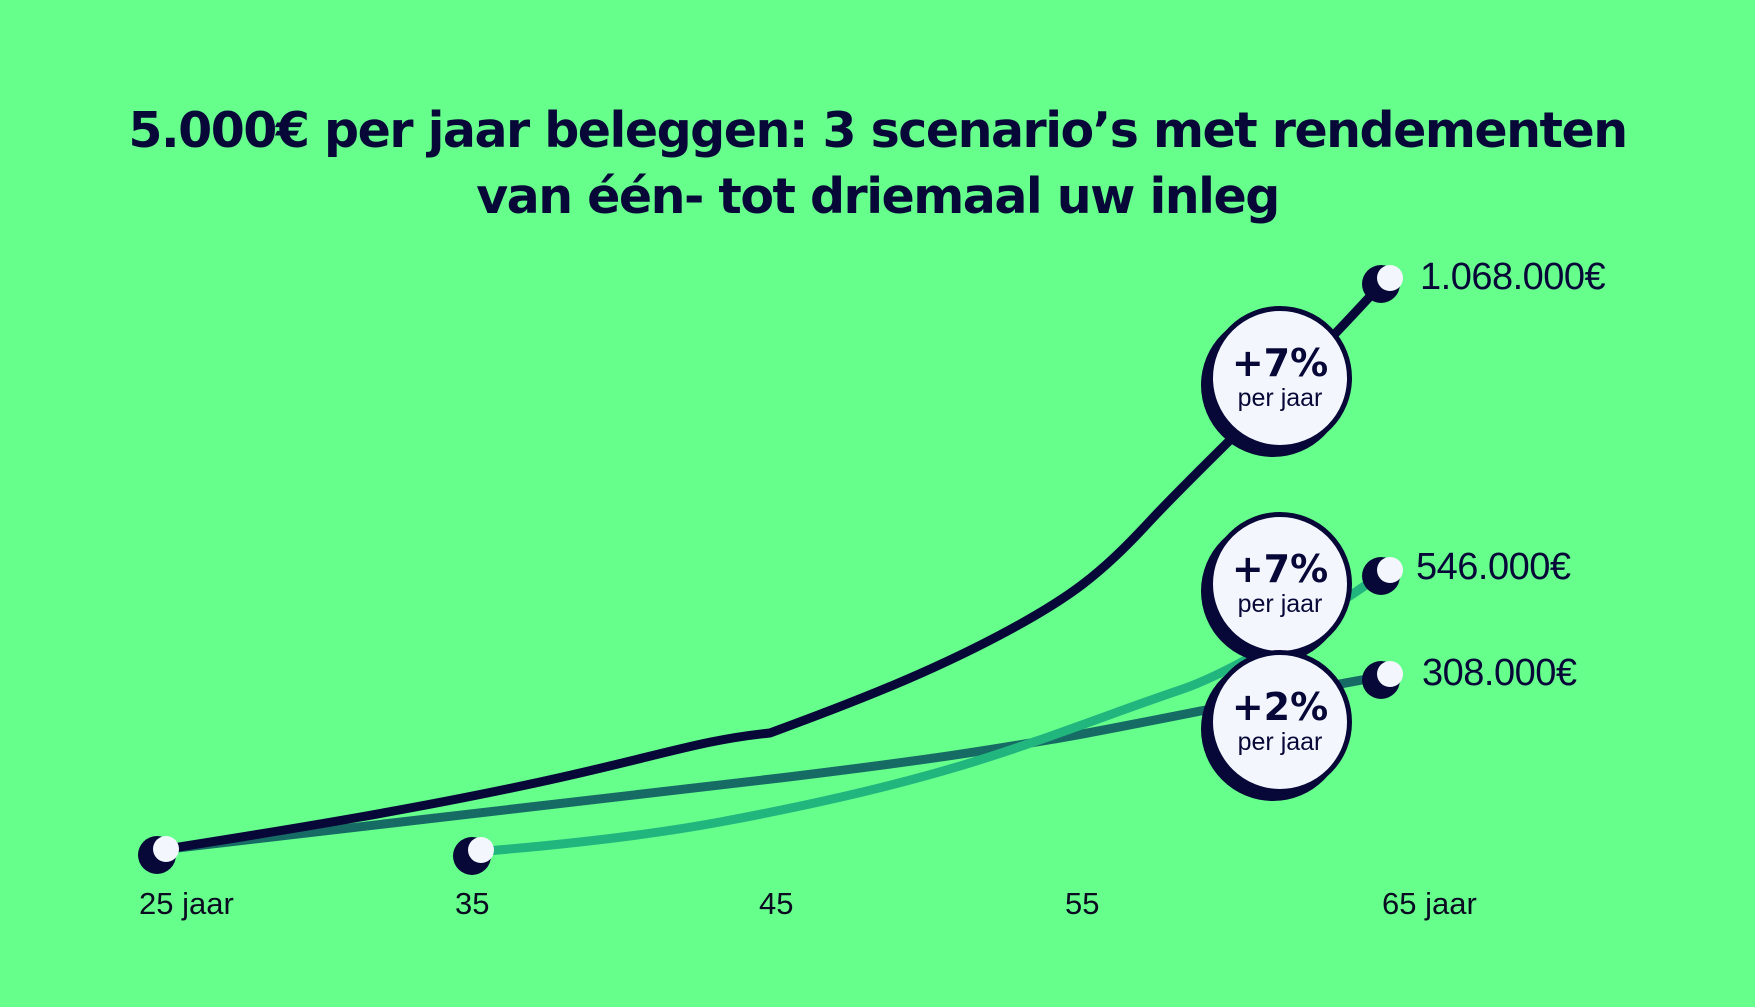 The height and width of the screenshot is (1007, 1755). I want to click on series-2pct-line, so click(772, 763).